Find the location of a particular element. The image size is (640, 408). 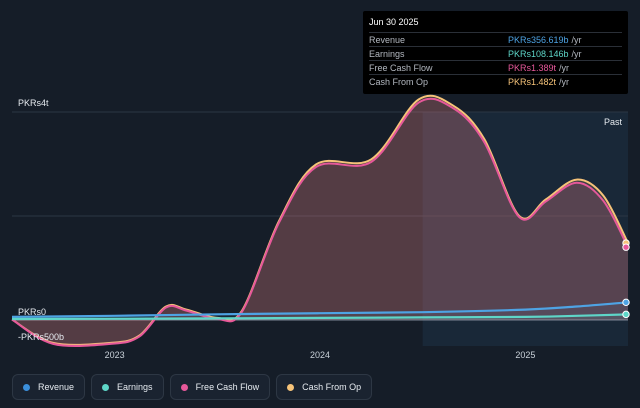

tooltip-row-earnings: Earnings PKRs108.146b/yr is located at coordinates (495, 53).